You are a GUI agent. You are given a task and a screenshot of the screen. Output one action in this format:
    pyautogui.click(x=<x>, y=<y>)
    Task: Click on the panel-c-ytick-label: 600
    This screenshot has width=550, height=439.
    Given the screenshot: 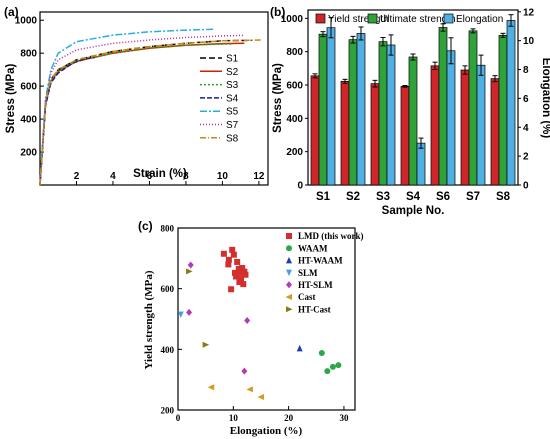 What is the action you would take?
    pyautogui.click(x=168, y=289)
    